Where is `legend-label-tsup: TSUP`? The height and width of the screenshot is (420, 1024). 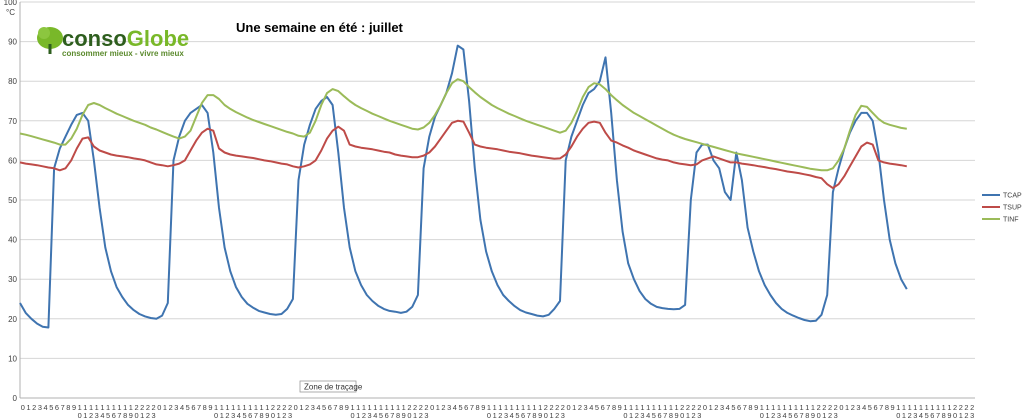
legend-label-tsup: TSUP is located at coordinates (1012, 208).